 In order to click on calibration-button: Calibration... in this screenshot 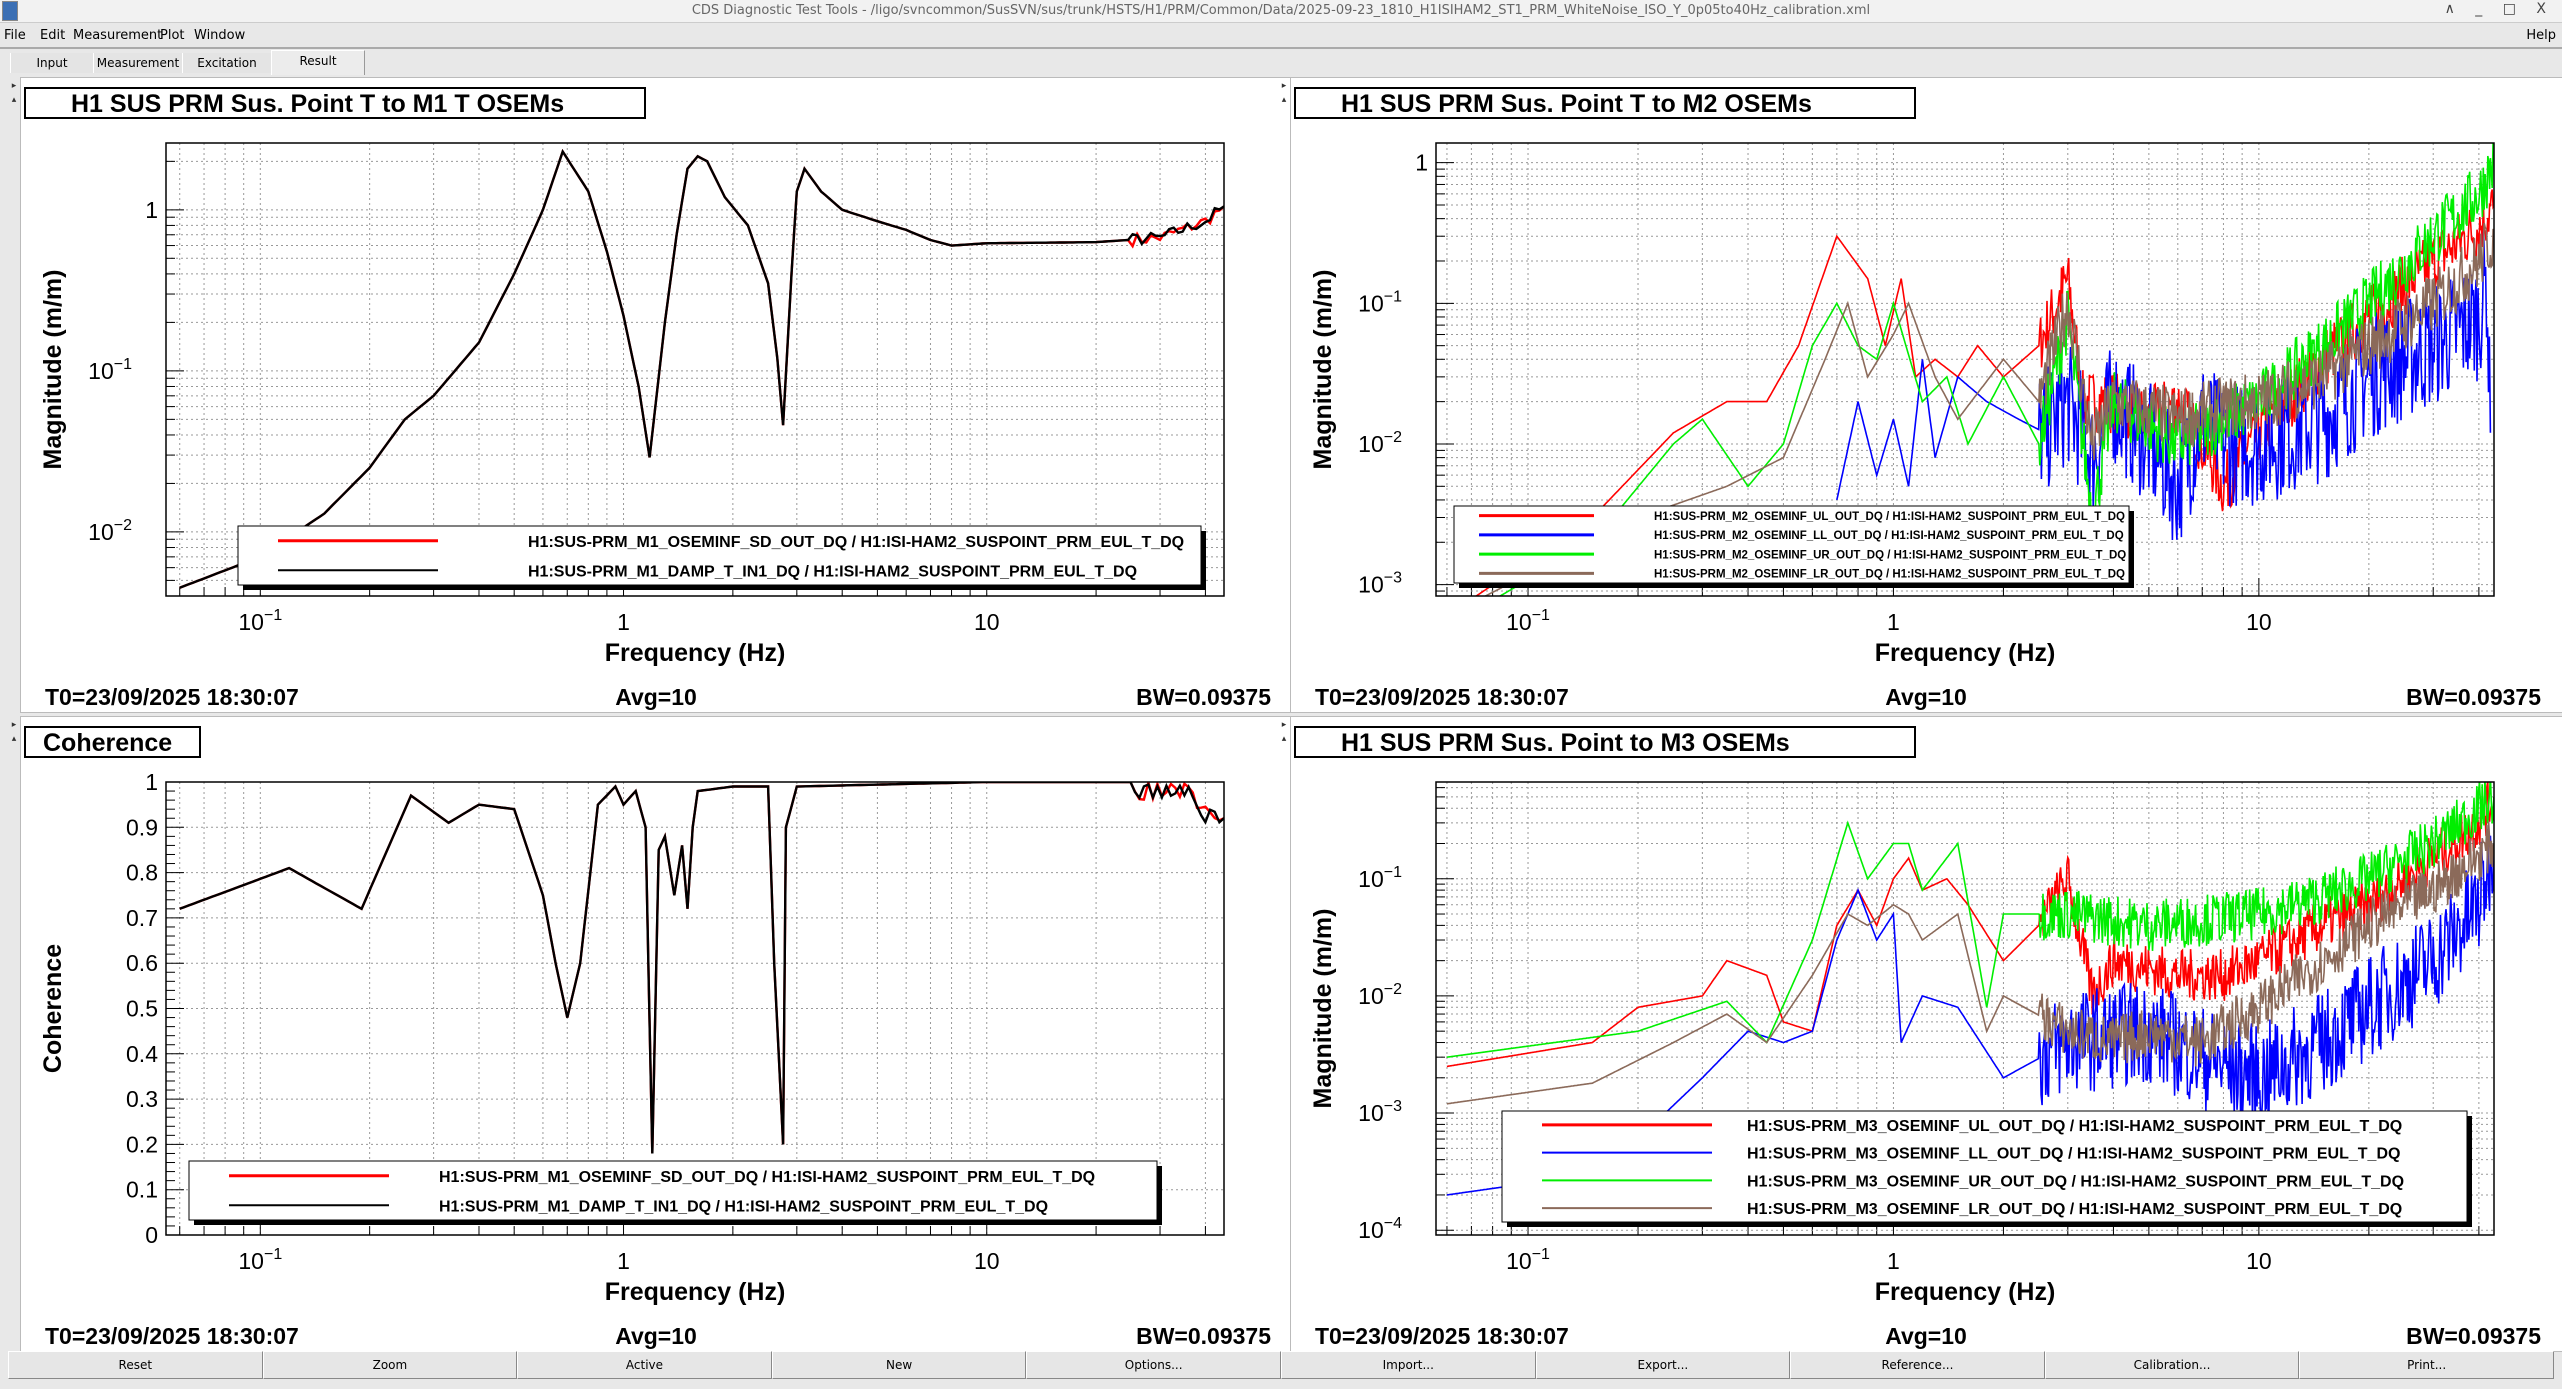, I will do `click(2172, 1365)`.